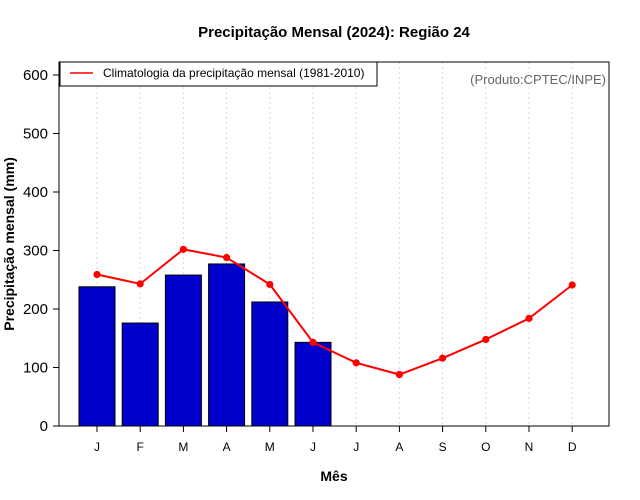  What do you see at coordinates (529, 447) in the screenshot?
I see `x-tick-label: N` at bounding box center [529, 447].